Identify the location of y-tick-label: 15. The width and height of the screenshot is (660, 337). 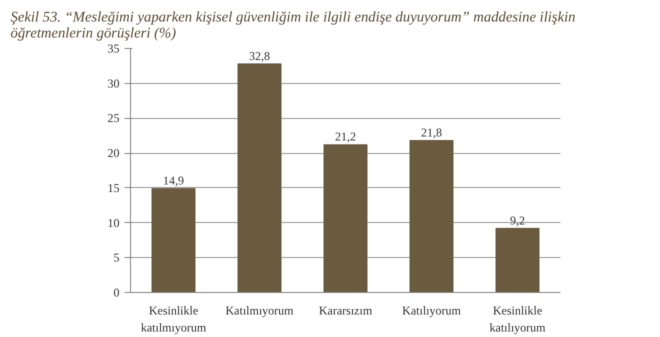
(114, 187).